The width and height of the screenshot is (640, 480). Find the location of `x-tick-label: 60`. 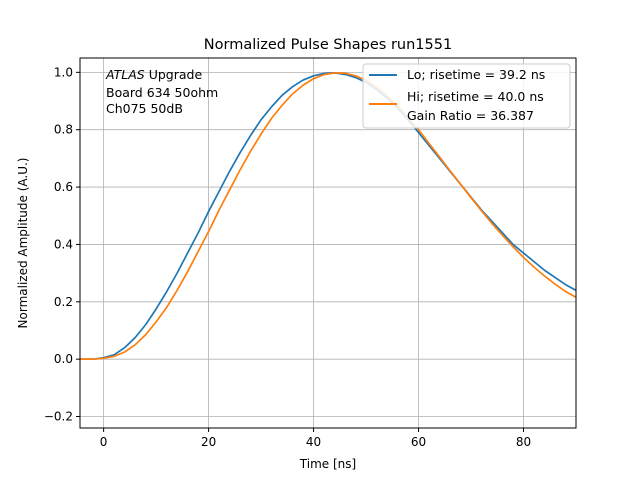

x-tick-label: 60 is located at coordinates (418, 442).